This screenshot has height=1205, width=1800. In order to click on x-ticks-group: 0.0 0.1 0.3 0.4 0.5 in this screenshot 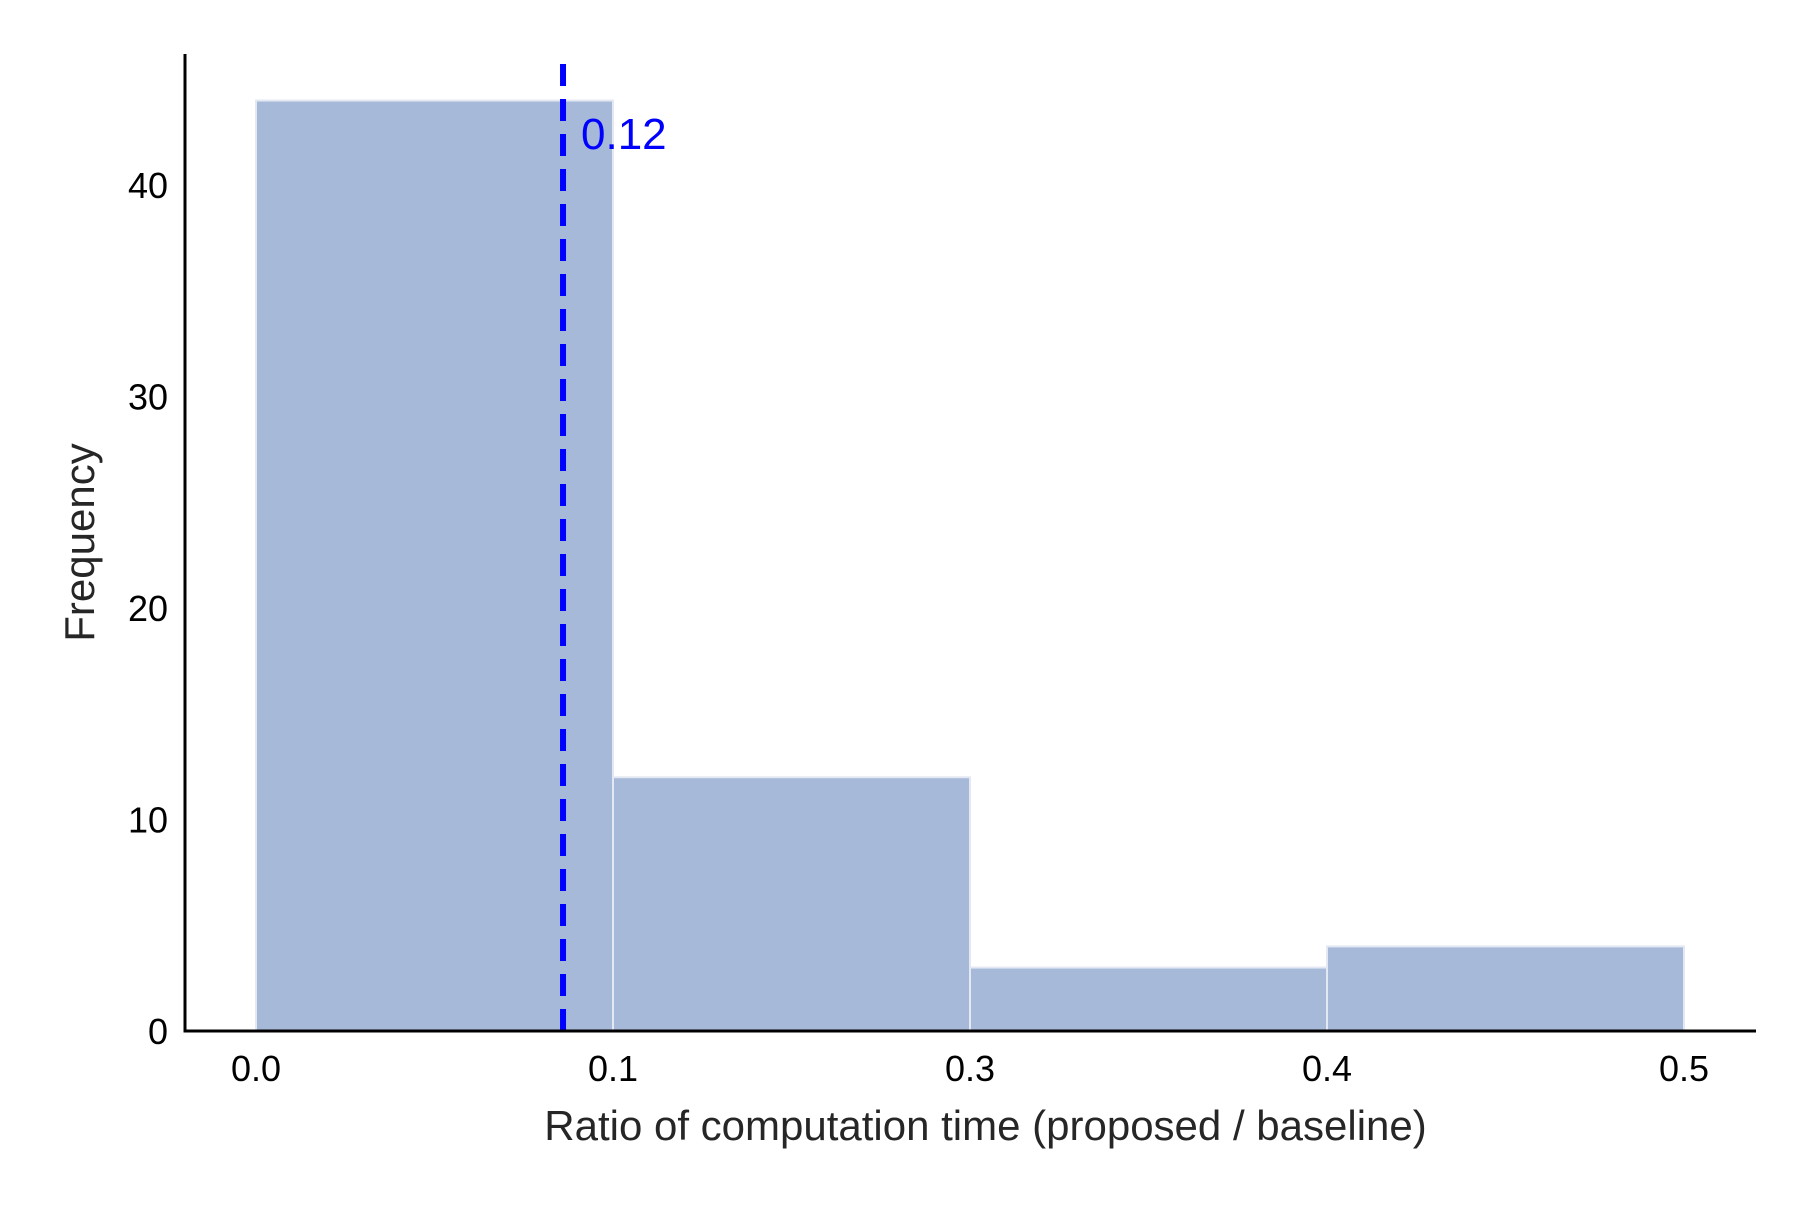, I will do `click(970, 1068)`.